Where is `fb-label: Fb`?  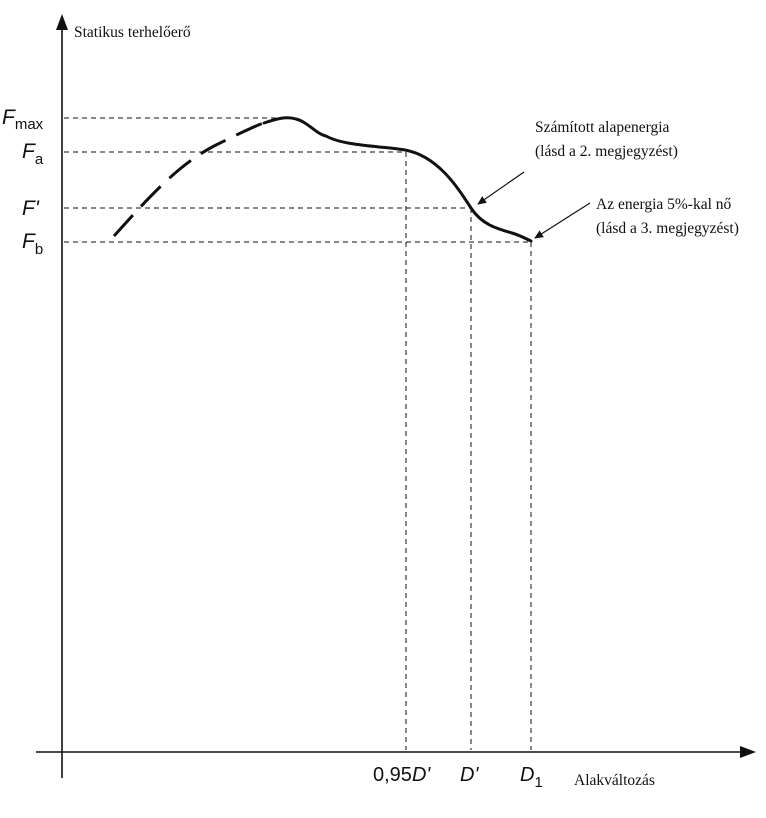 fb-label: Fb is located at coordinates (32, 244).